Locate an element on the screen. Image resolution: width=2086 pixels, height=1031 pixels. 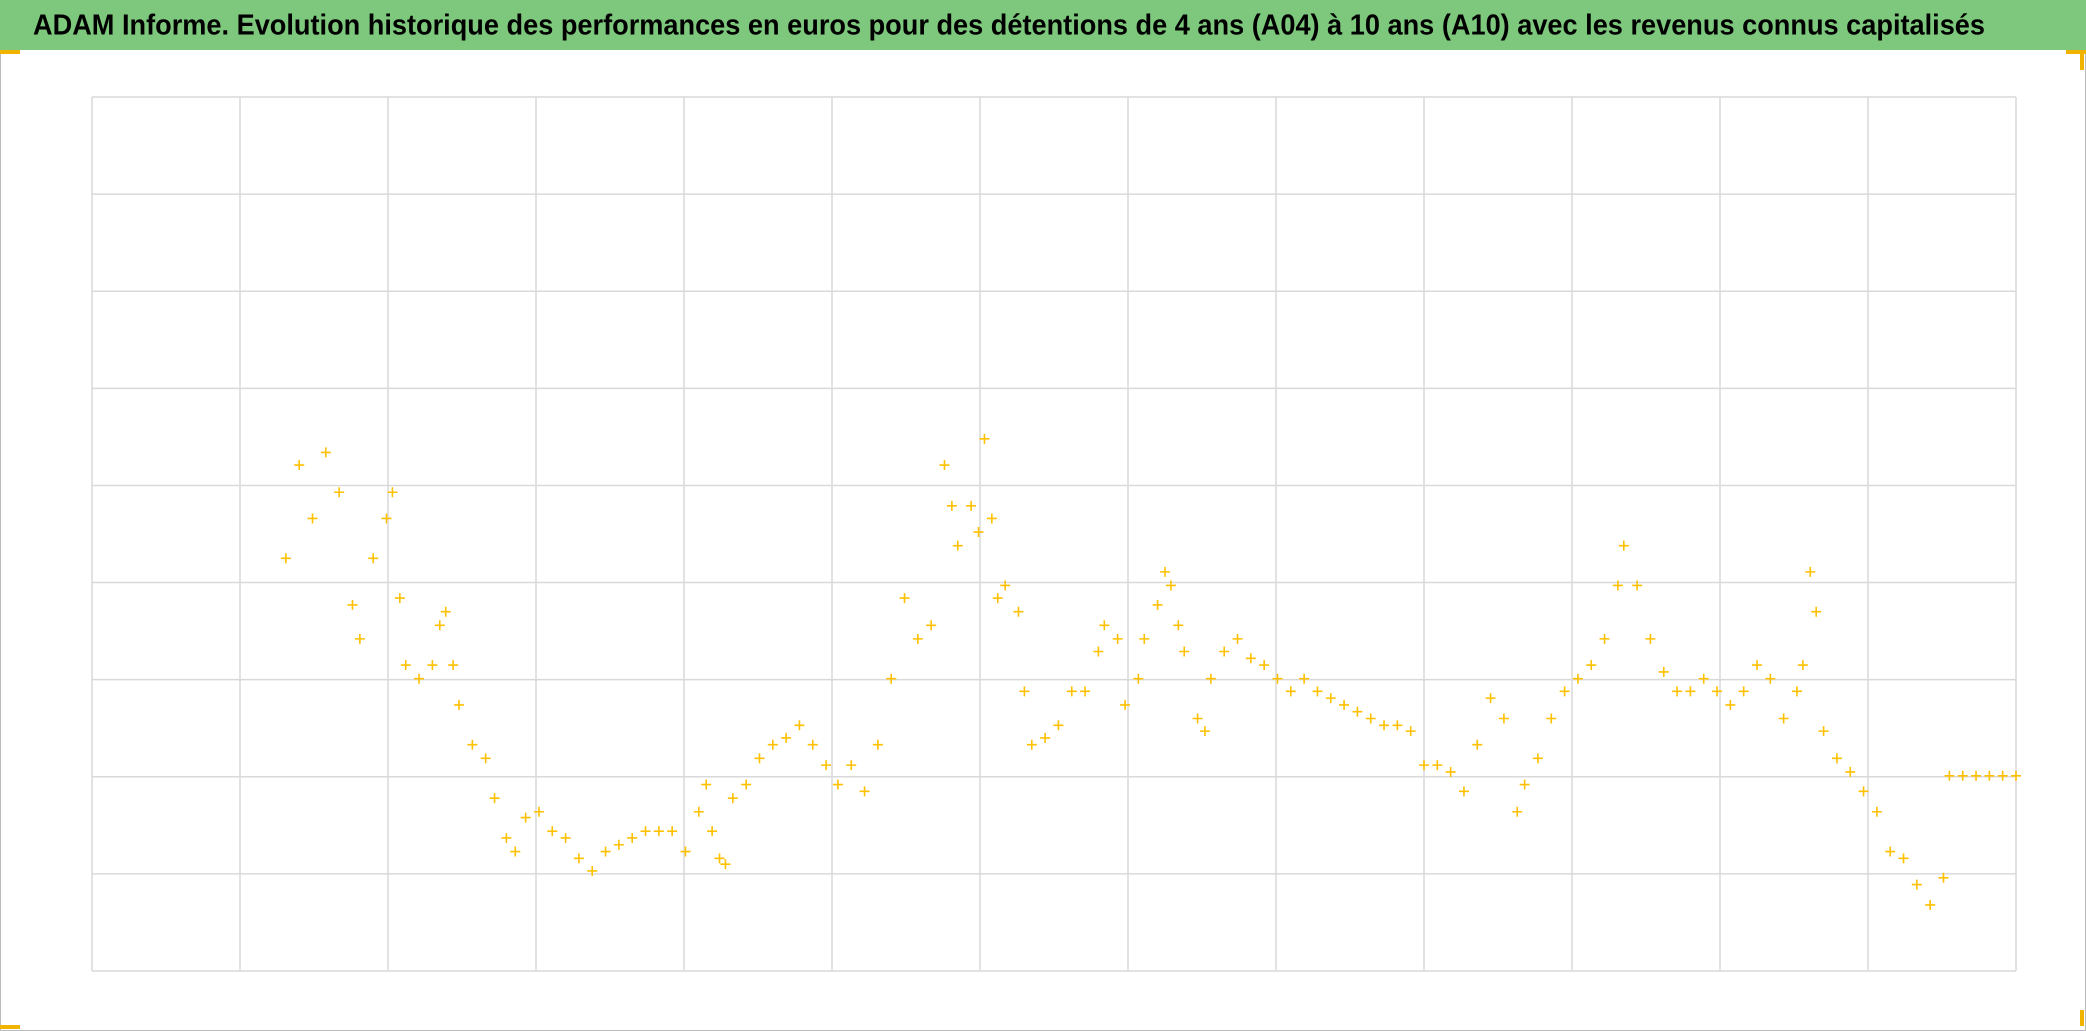
title-bar is located at coordinates (1043, 25).